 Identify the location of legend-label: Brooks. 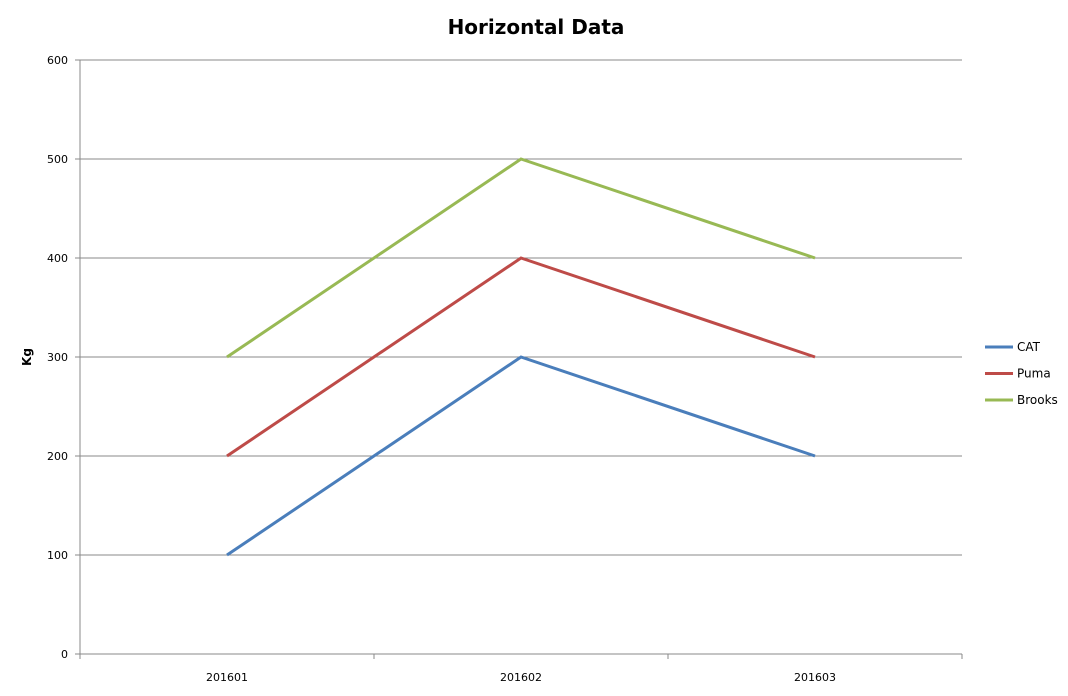
(1037, 400).